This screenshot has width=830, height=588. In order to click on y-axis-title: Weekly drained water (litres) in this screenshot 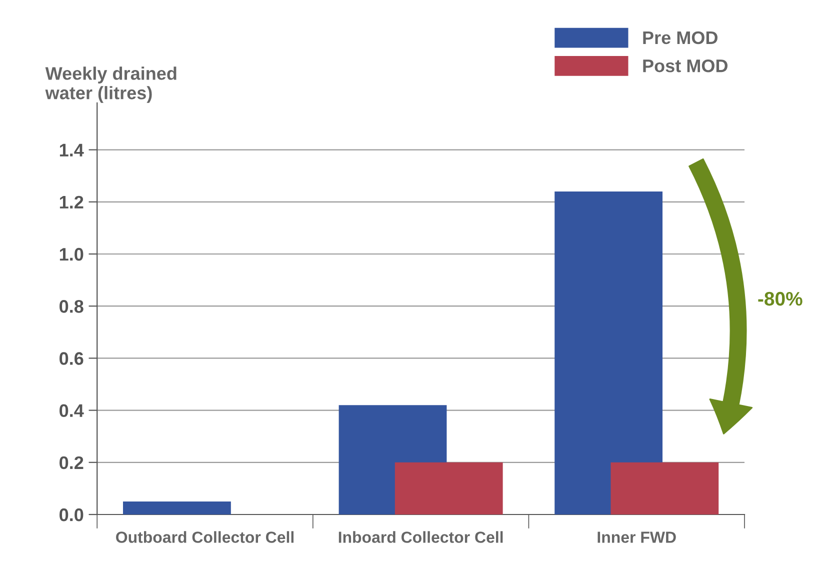, I will do `click(110, 84)`.